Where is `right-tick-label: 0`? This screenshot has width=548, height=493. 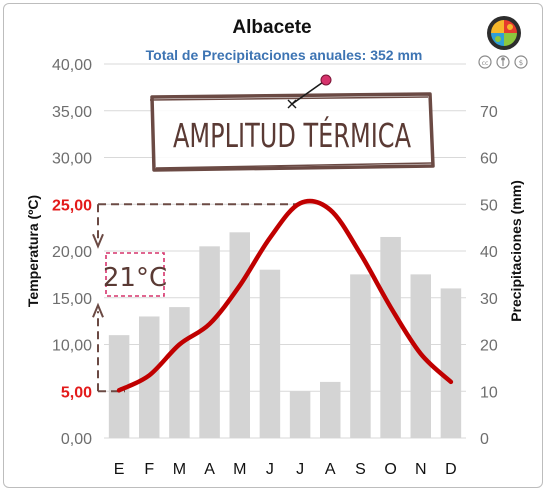 right-tick-label: 0 is located at coordinates (484, 439).